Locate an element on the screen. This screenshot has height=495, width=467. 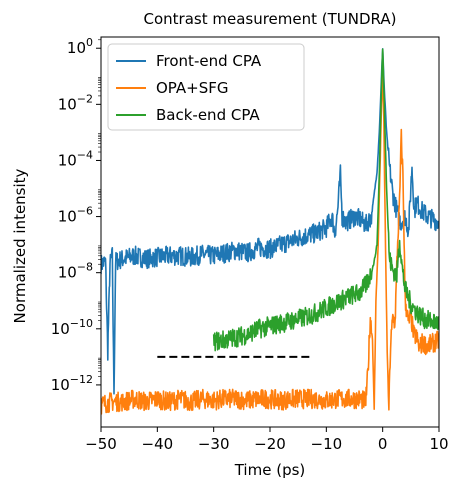
y-tick-label: 10⁻¹² is located at coordinates (72, 383).